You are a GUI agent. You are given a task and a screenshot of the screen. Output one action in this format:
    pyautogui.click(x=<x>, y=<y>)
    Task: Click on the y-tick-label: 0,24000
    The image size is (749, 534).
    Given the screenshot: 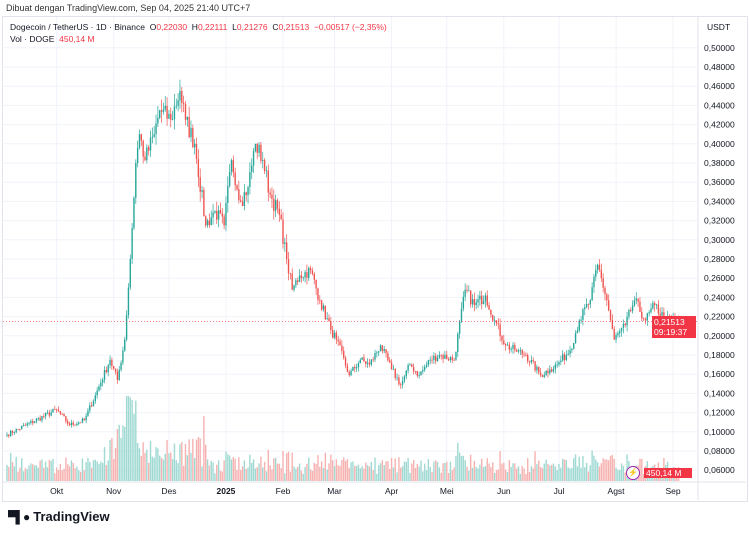 What is the action you would take?
    pyautogui.click(x=719, y=297)
    